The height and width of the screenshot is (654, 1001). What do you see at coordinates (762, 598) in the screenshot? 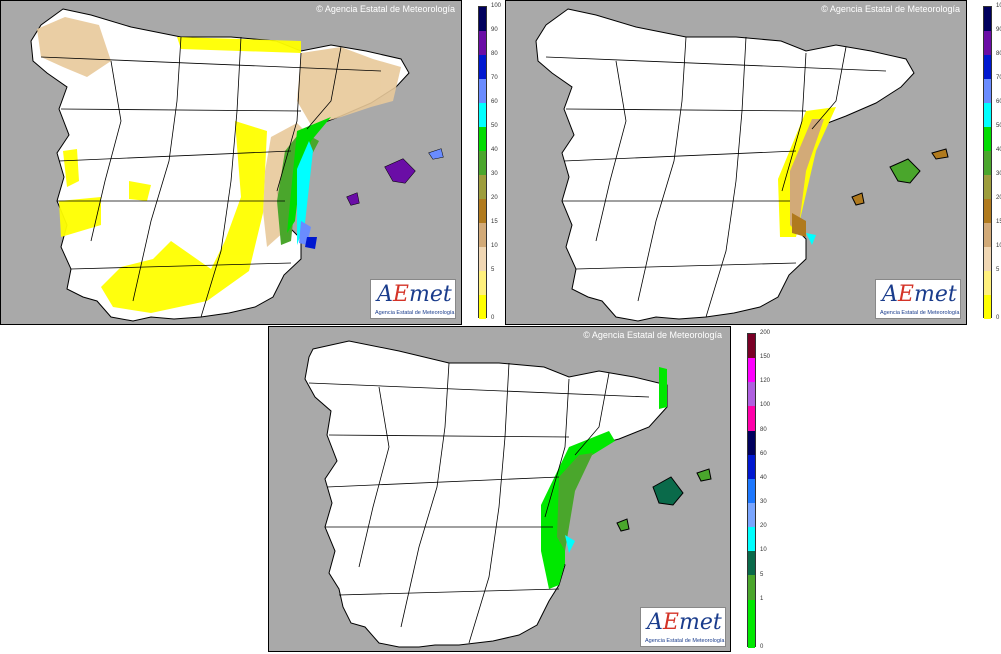
I see `legend-label: 1` at bounding box center [762, 598].